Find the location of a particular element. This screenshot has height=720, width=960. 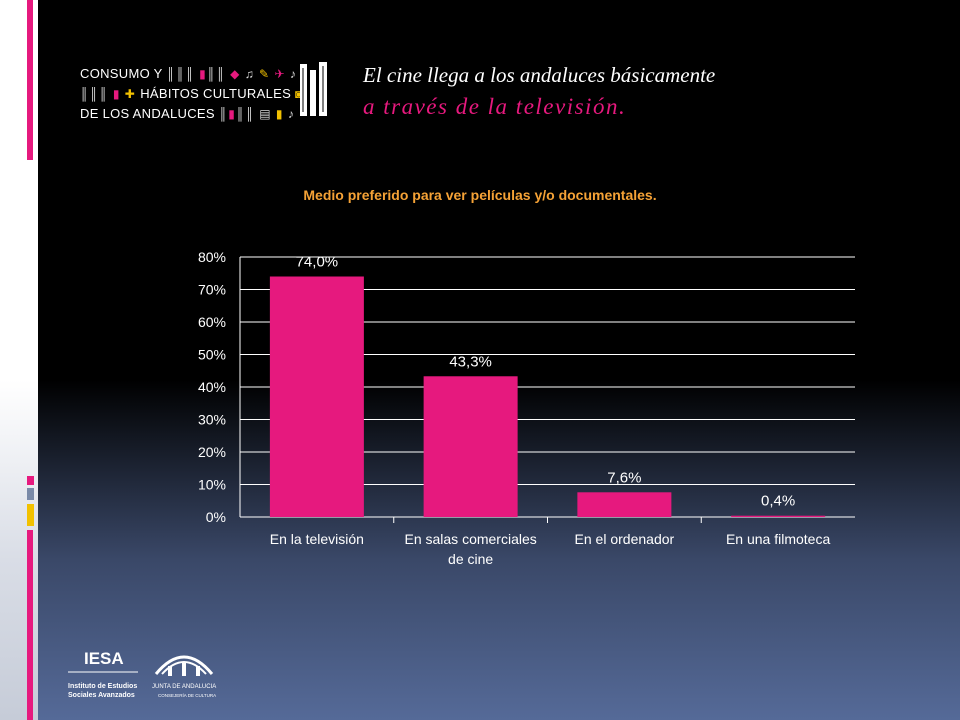

logo-icons-row-3: ║▮║║ ▤ ▮ ♪ is located at coordinates (256, 114).